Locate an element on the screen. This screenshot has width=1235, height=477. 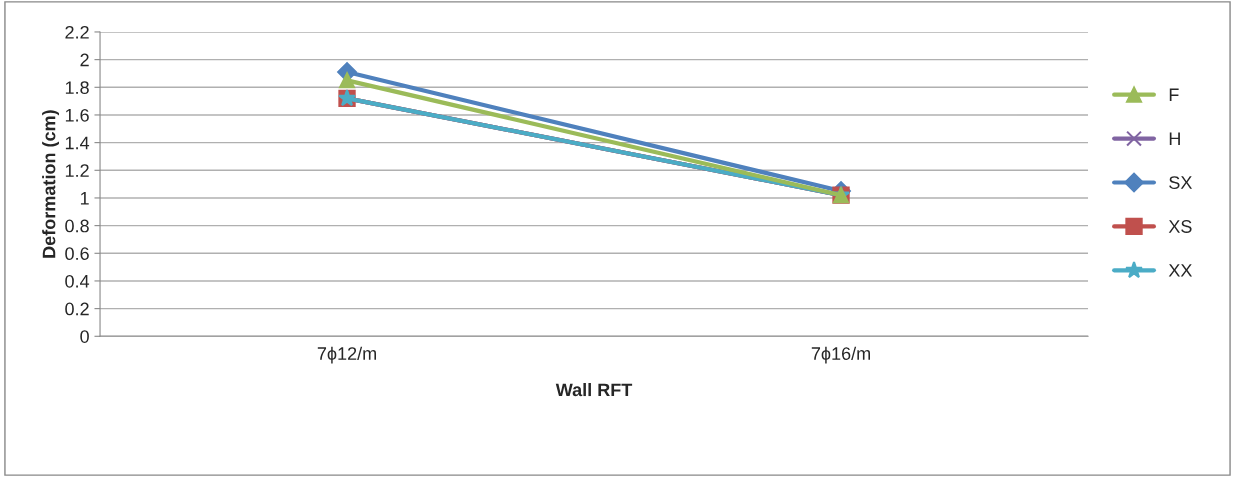
y-tick-label: 1.8 is located at coordinates (77, 88).